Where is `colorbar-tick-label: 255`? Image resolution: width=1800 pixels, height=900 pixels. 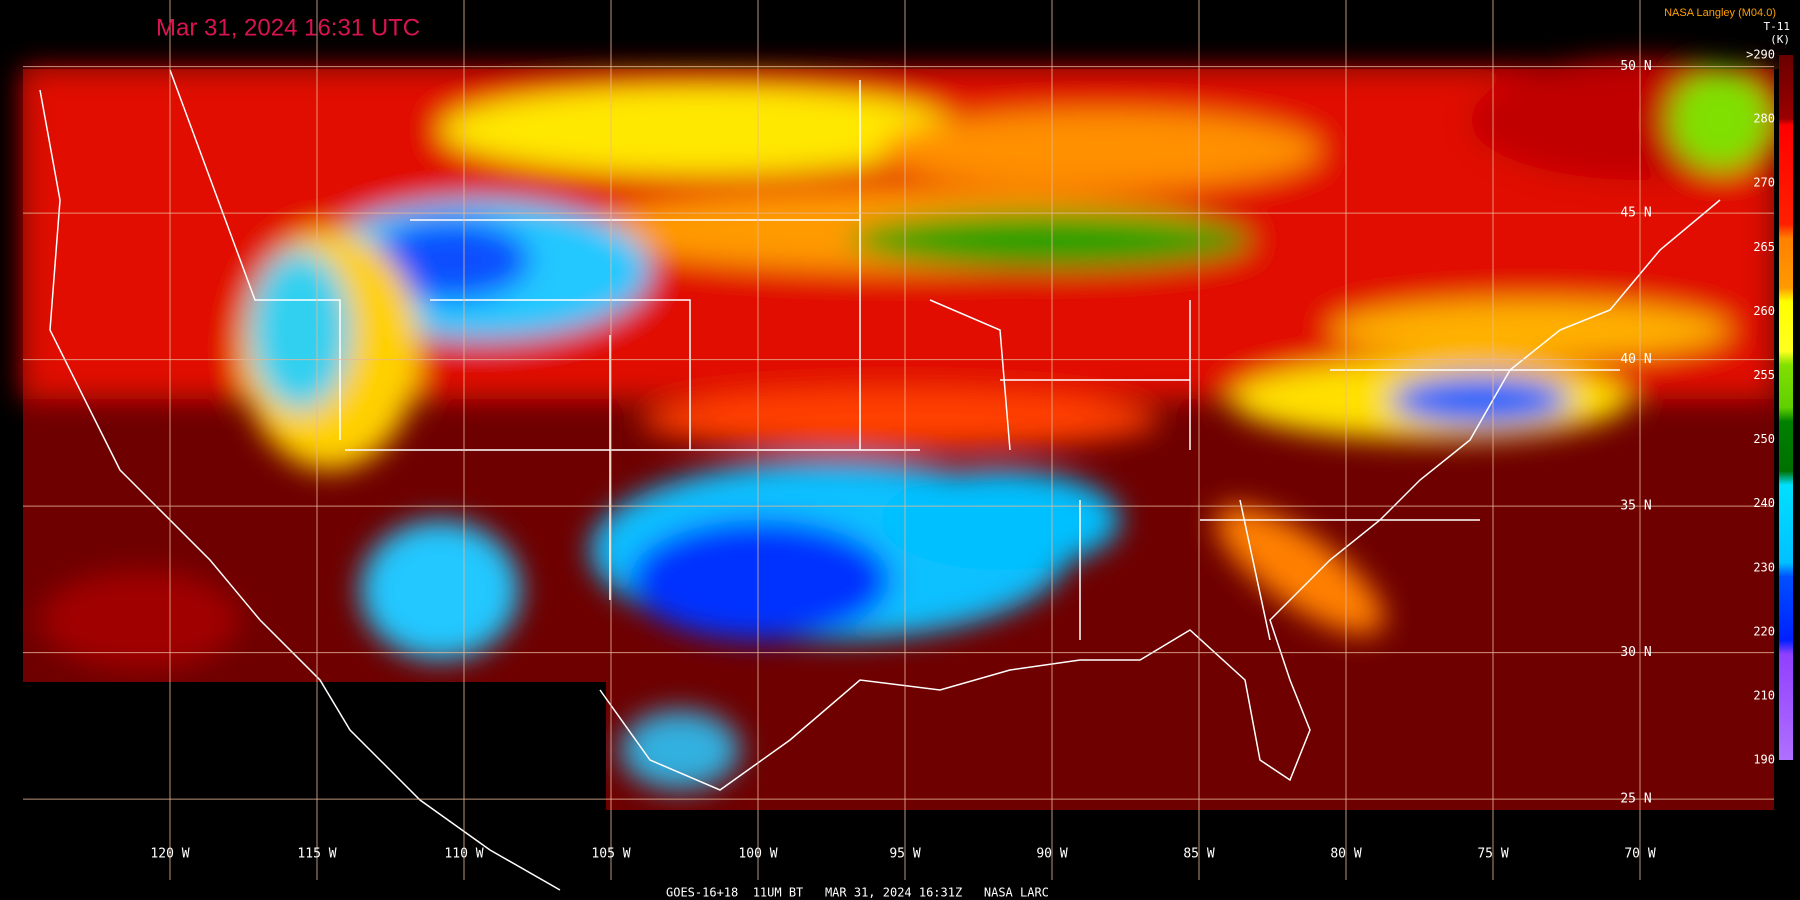
colorbar-tick-label: 255 is located at coordinates (1764, 375).